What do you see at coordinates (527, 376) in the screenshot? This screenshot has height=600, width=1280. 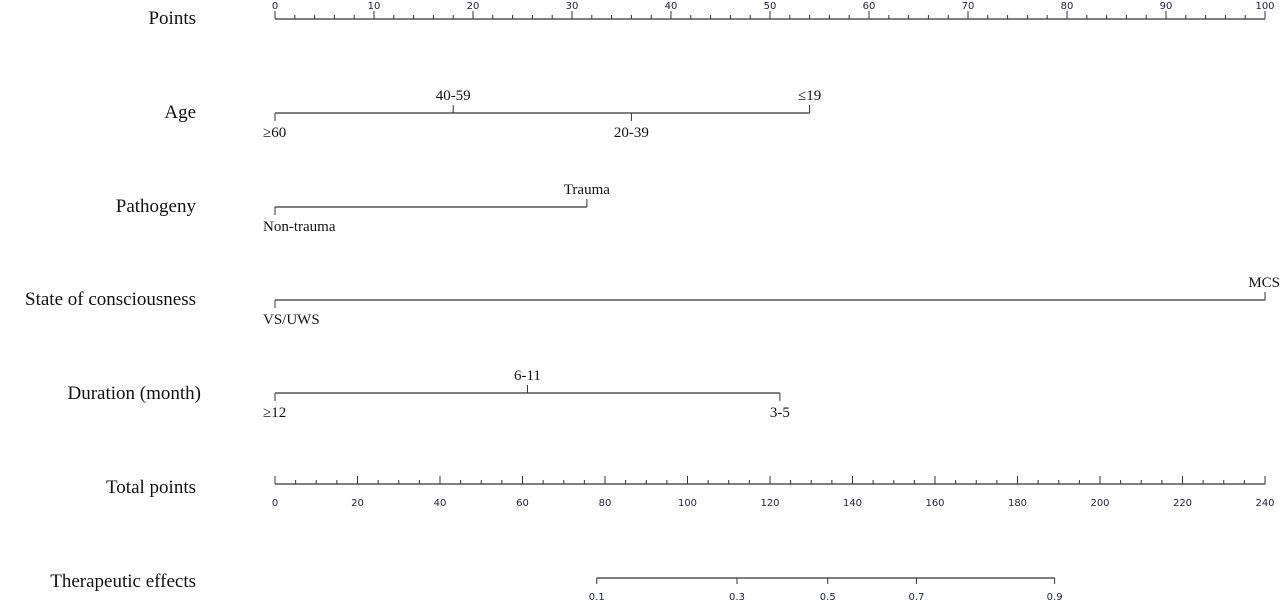 I see `duration-category-label: 6-11` at bounding box center [527, 376].